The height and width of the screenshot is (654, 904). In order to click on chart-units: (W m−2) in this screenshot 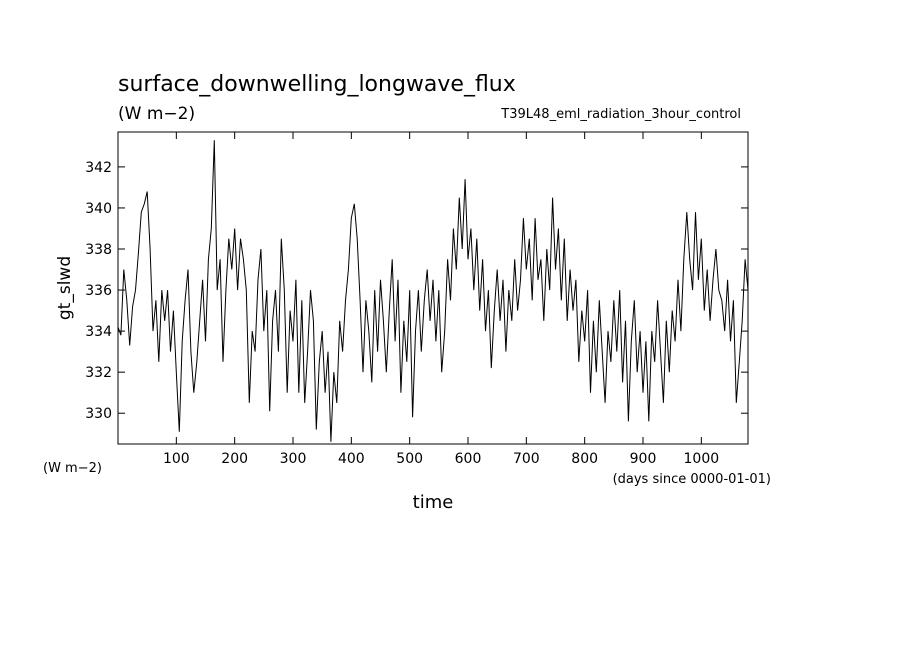, I will do `click(156, 114)`.